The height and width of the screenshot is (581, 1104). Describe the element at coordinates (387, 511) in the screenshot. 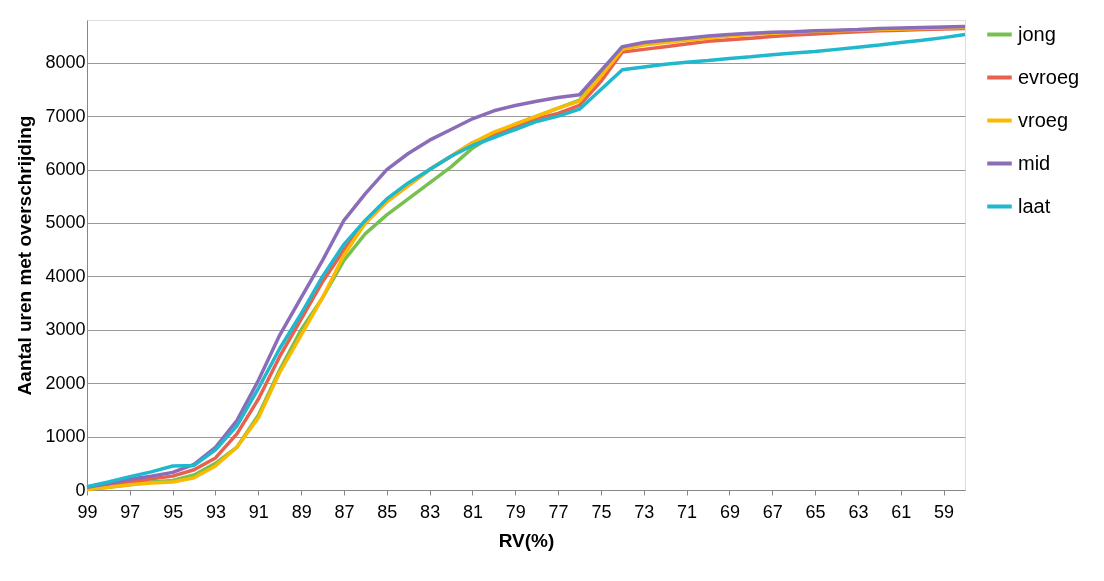

I see `x-tick-label: 85` at that location.